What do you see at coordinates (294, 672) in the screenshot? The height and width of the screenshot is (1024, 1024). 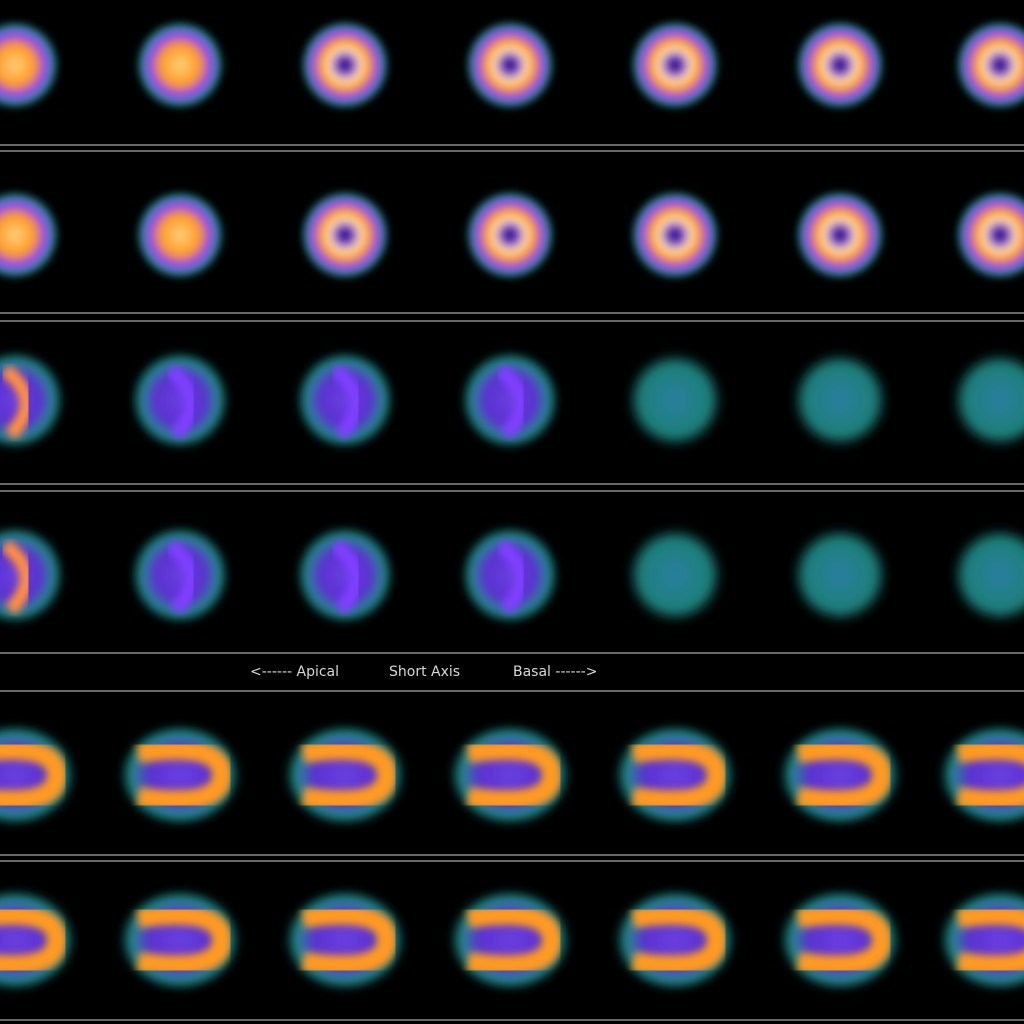 I see `apical-label: <------ Apical` at bounding box center [294, 672].